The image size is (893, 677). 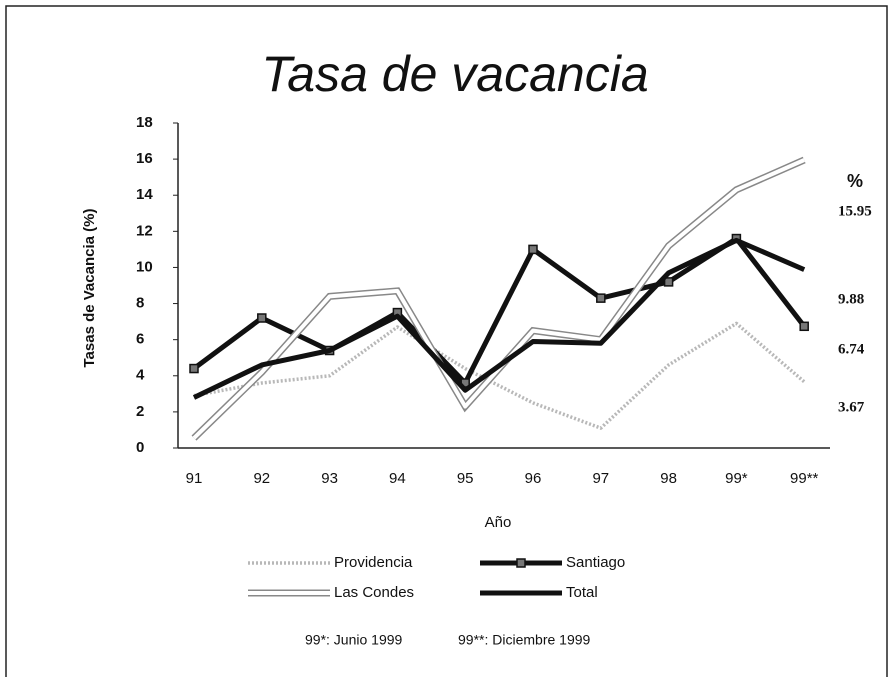 I want to click on x-tick-label: 98, so click(x=668, y=478).